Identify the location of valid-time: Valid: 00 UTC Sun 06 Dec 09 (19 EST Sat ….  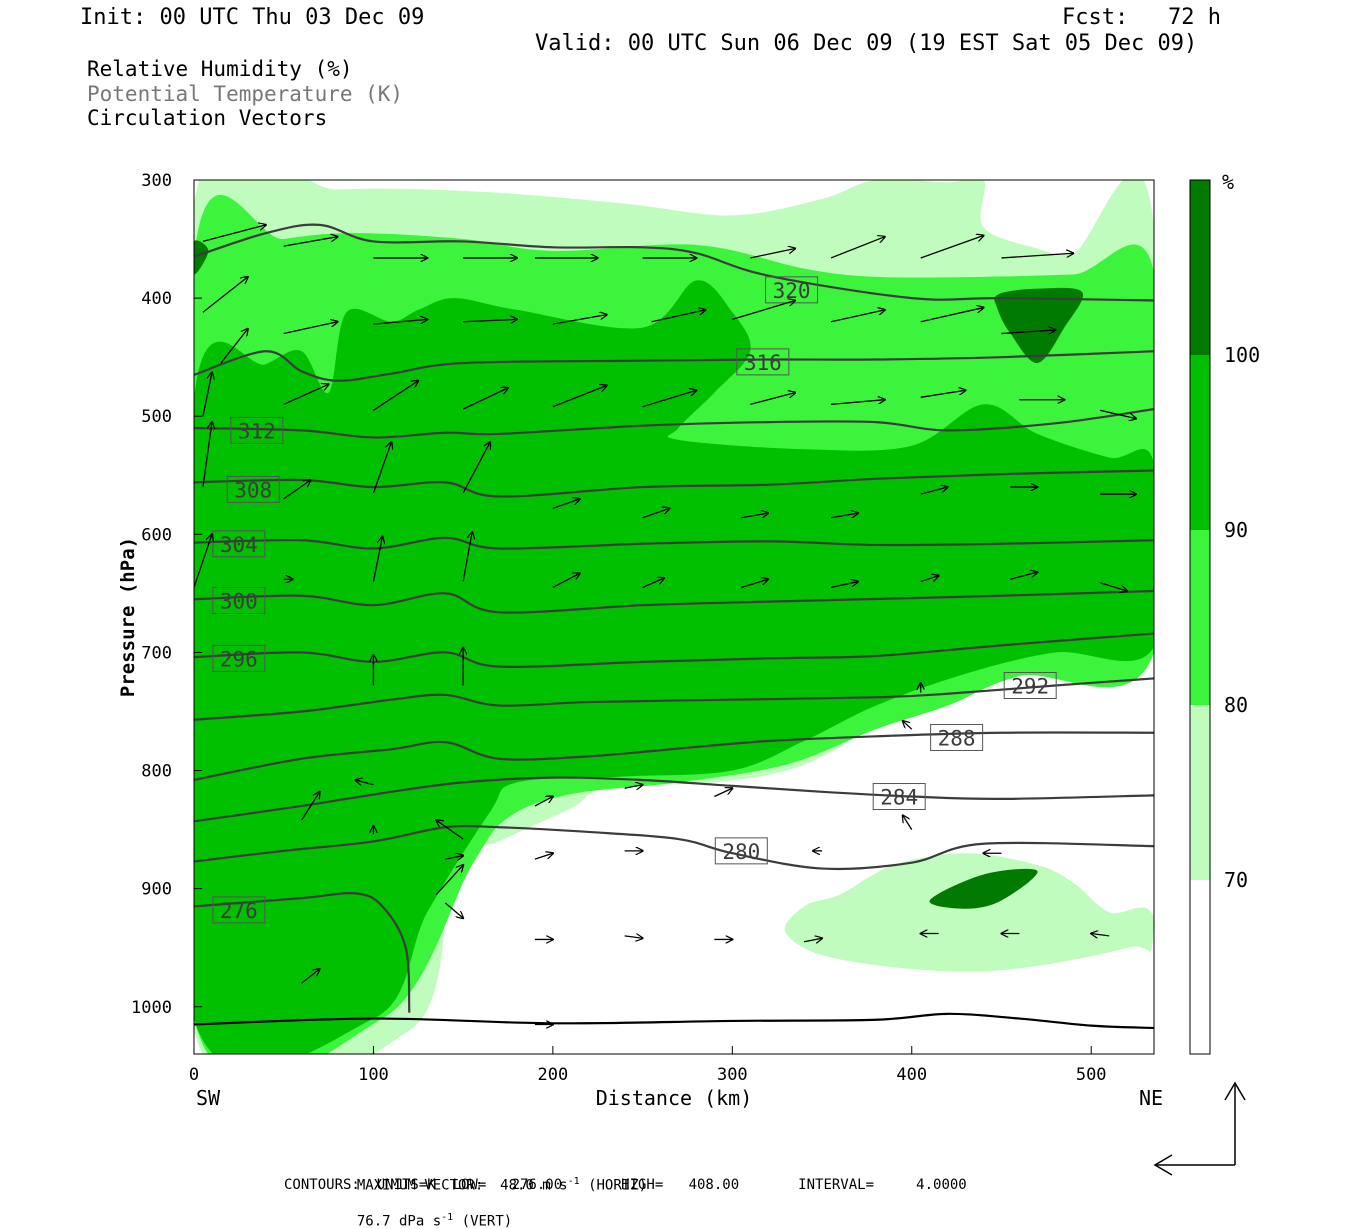
(866, 43).